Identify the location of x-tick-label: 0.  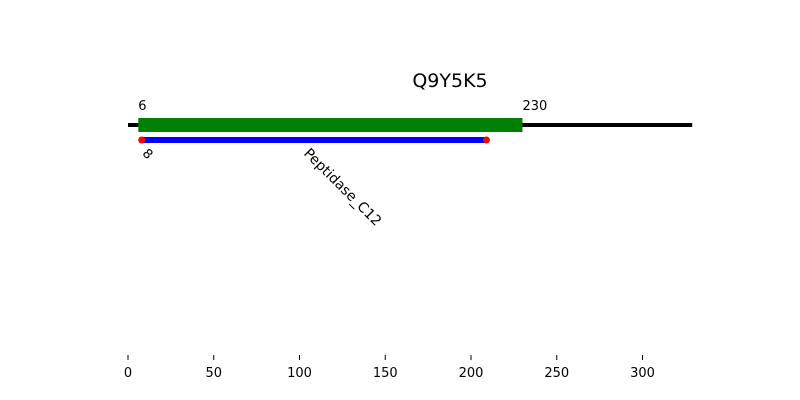
(128, 373).